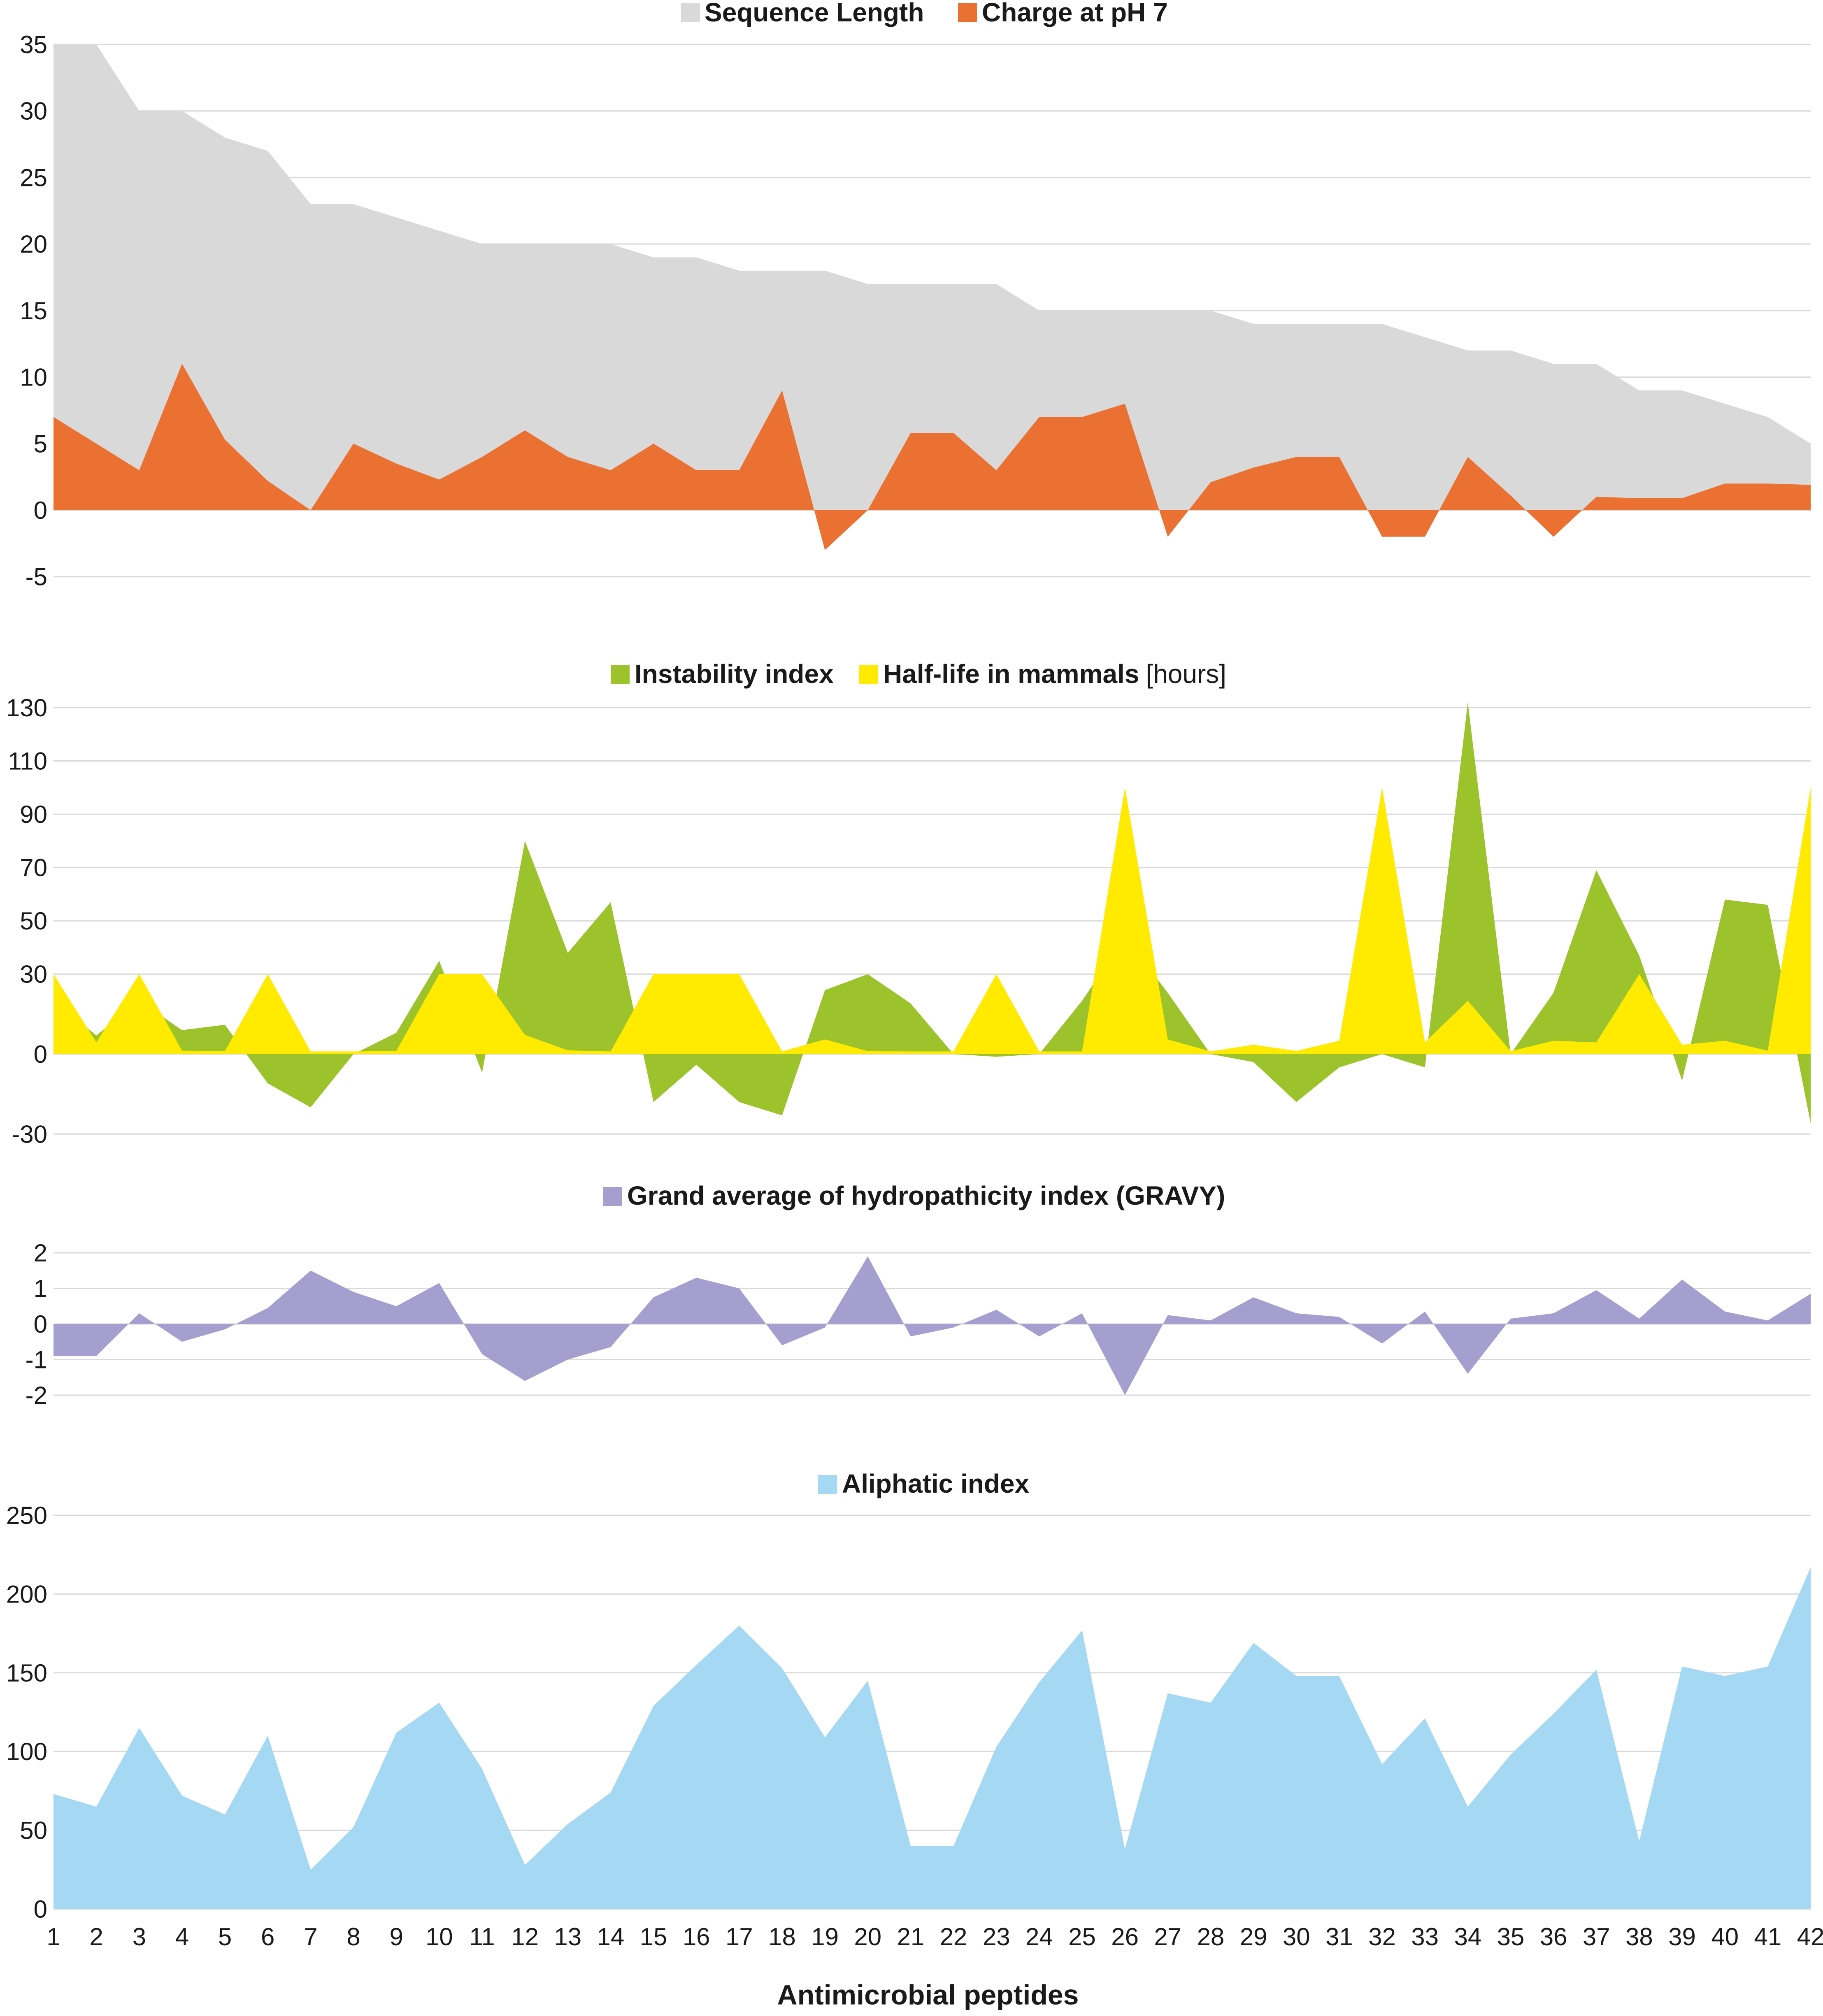 Image resolution: width=1823 pixels, height=2016 pixels. I want to click on x-tick-label: 10, so click(439, 1937).